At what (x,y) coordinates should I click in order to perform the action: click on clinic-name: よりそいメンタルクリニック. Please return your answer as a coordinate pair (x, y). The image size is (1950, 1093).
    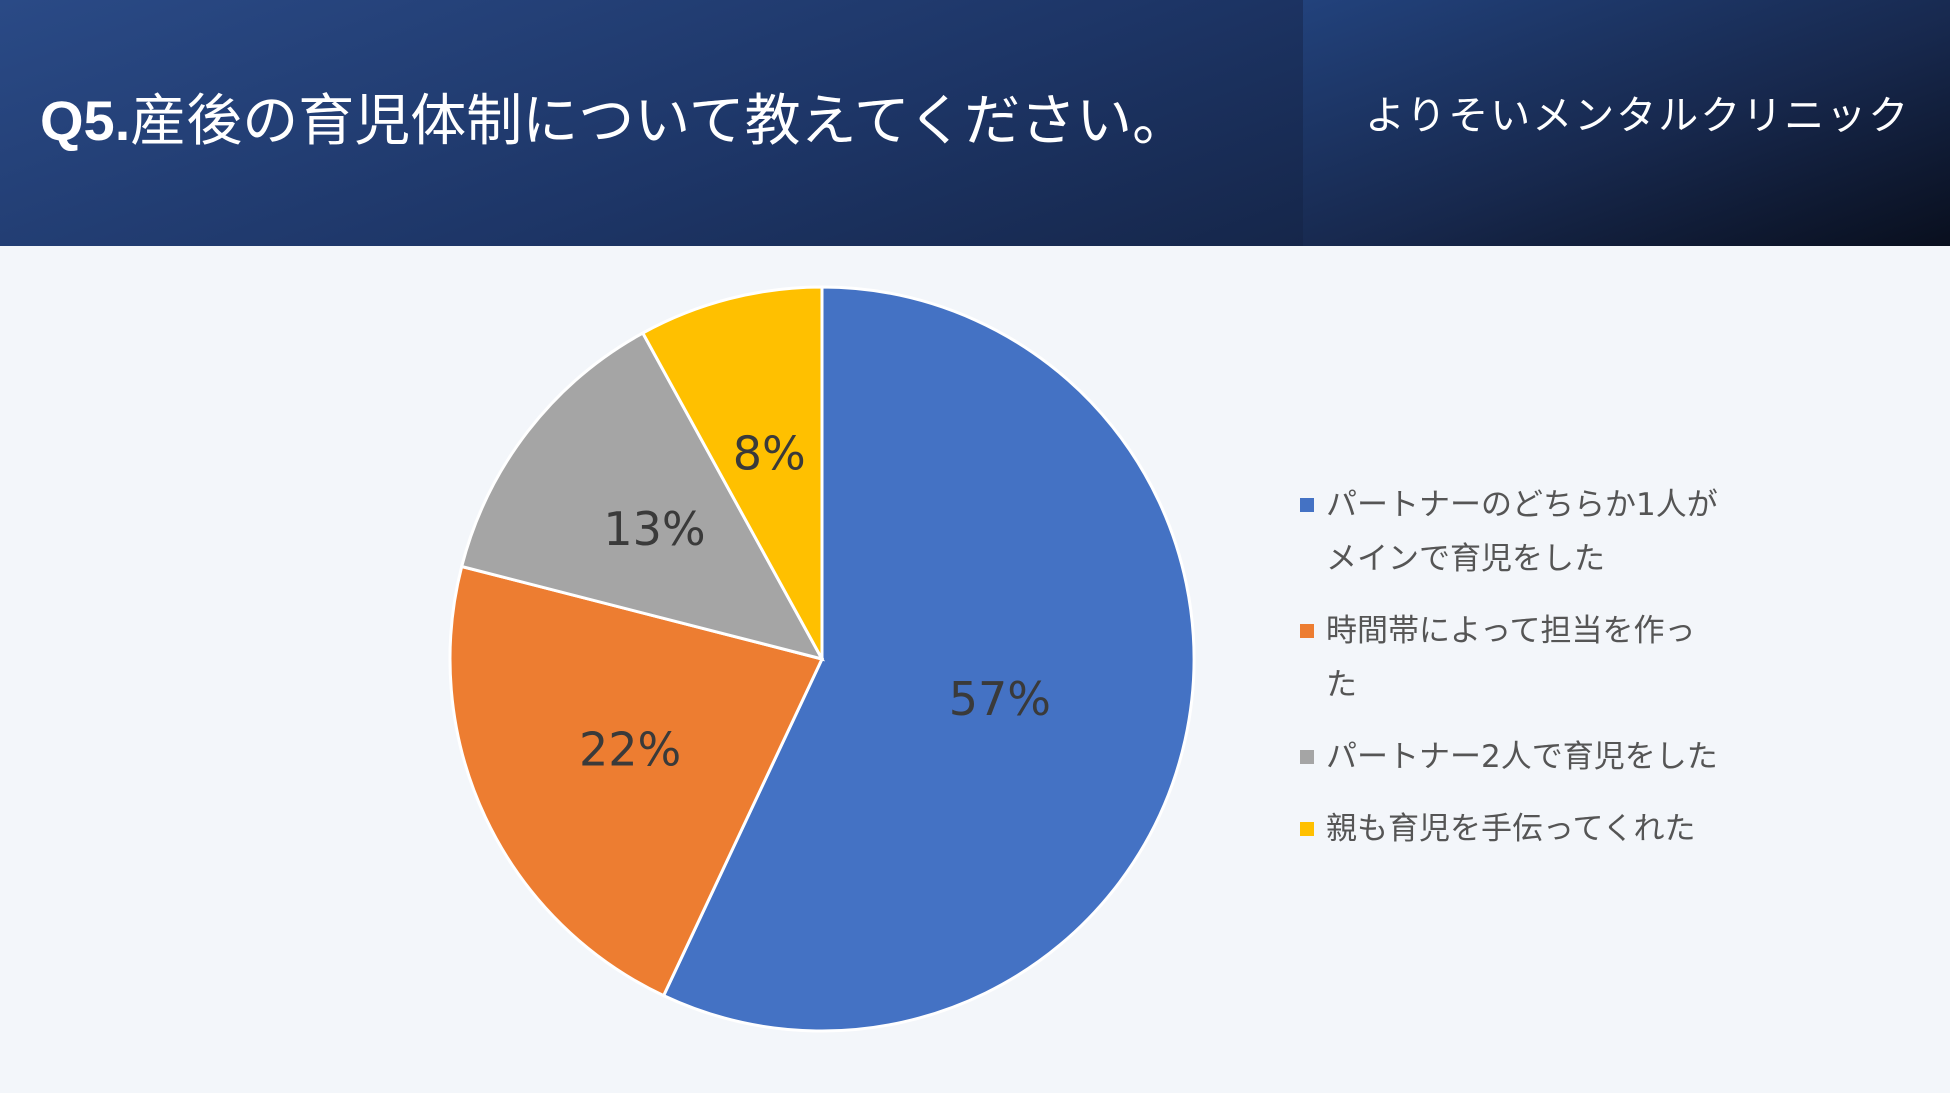
    Looking at the image, I should click on (1638, 116).